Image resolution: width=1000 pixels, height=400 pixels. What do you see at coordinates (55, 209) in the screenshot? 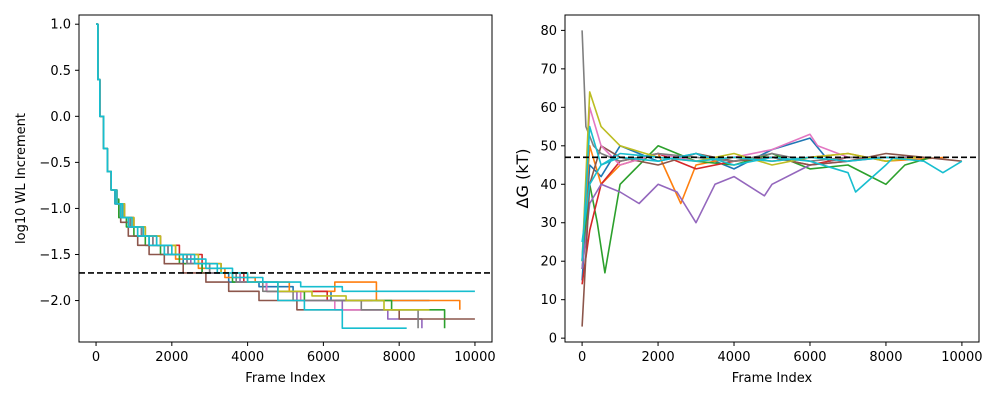
I see `y-tick-label: −1.0` at bounding box center [55, 209].